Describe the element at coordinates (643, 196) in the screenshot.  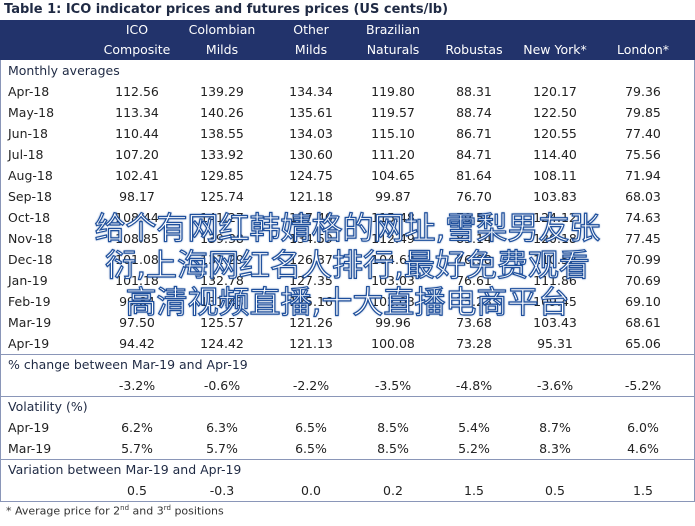
I see `cell: 68.03` at that location.